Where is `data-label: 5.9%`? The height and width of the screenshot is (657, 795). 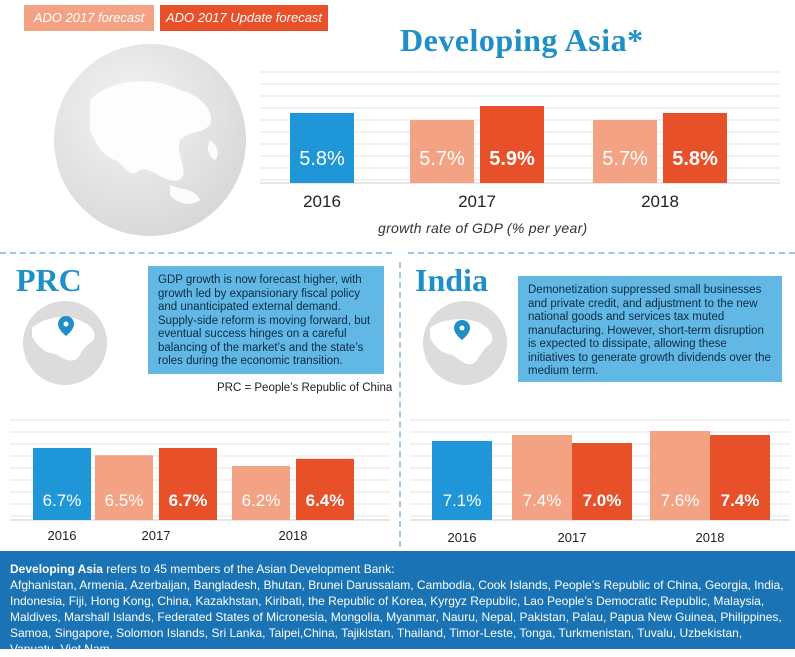
data-label: 5.9% is located at coordinates (512, 159).